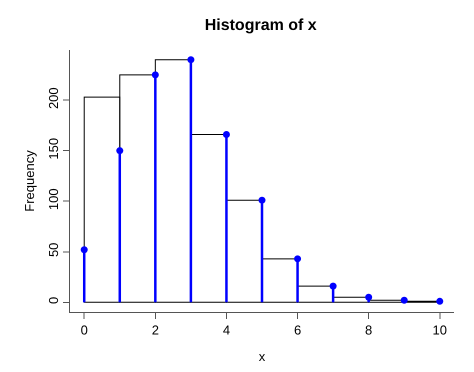 This screenshot has height=372, width=474. I want to click on x-tick-label: 8, so click(368, 330).